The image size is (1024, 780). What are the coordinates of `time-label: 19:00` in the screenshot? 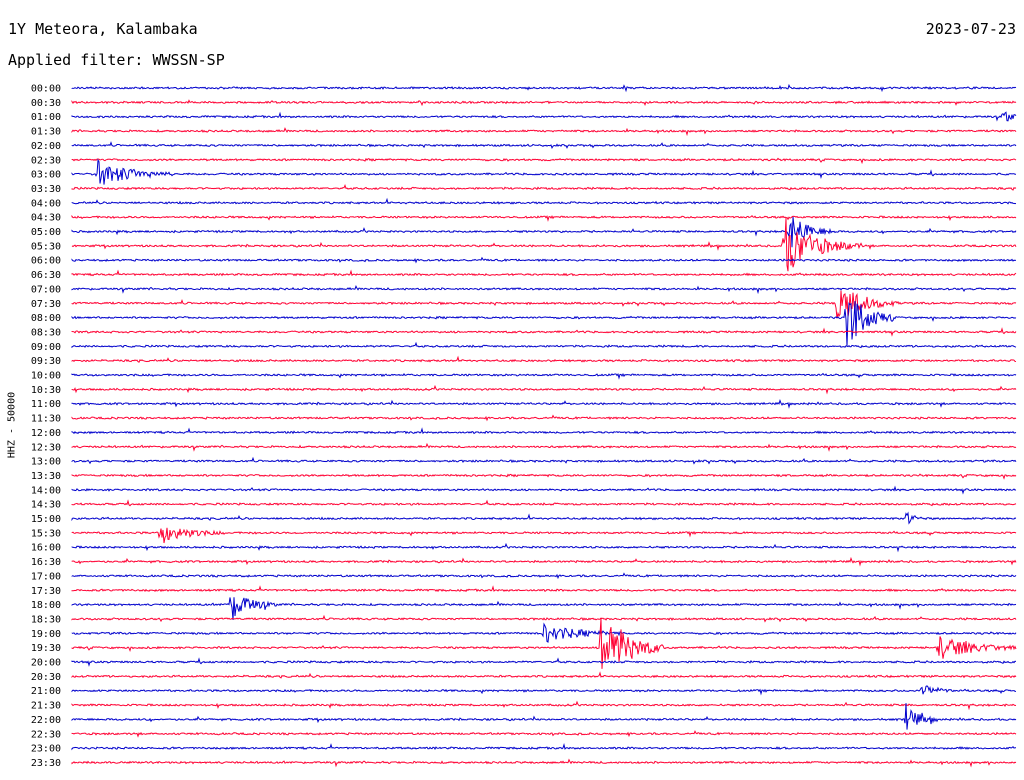 It's located at (46, 634).